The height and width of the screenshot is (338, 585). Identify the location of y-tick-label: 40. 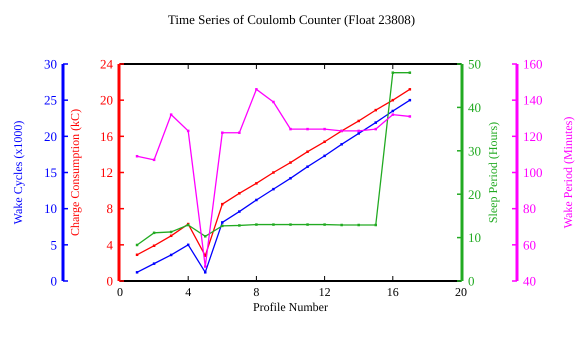
(529, 281).